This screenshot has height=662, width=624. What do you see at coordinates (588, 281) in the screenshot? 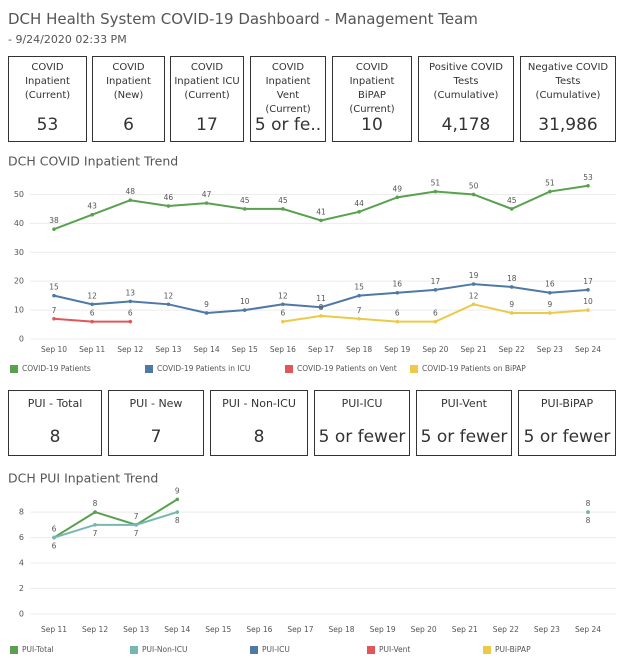
I see `data-label: 17` at bounding box center [588, 281].